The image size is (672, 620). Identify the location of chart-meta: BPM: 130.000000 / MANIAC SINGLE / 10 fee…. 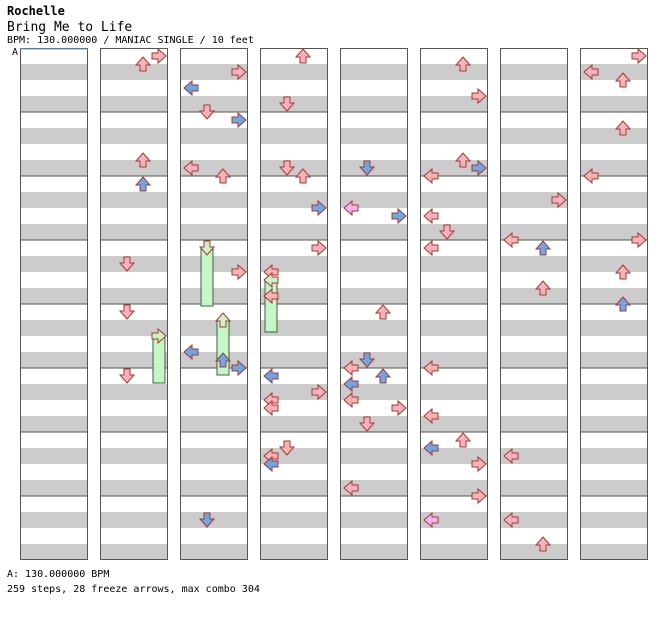
(130, 40).